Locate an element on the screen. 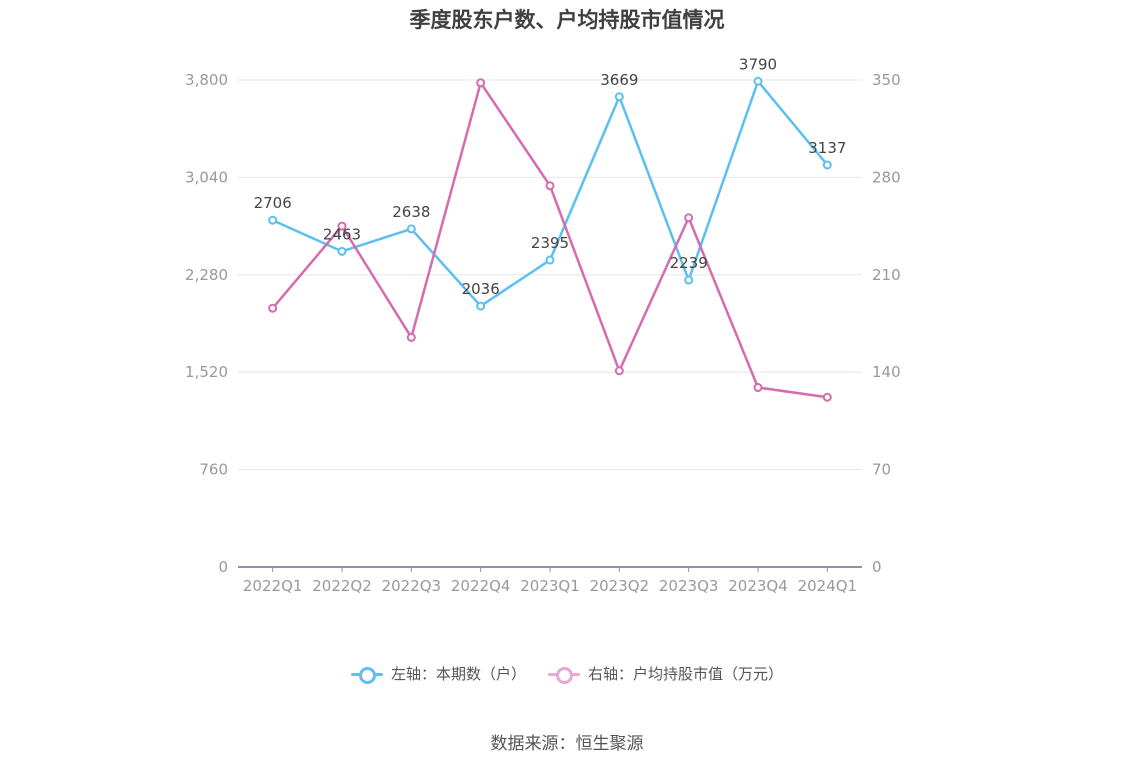  y-right-tick-label: 0 is located at coordinates (877, 567).